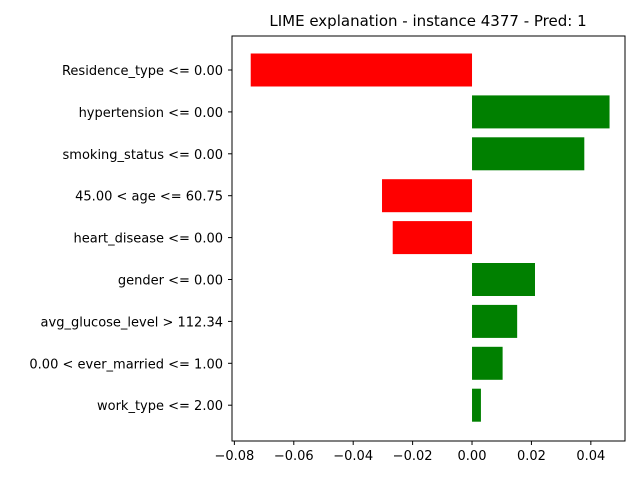  I want to click on y-tick-label: 0.00 < ever_married <= 1.00, so click(126, 364).